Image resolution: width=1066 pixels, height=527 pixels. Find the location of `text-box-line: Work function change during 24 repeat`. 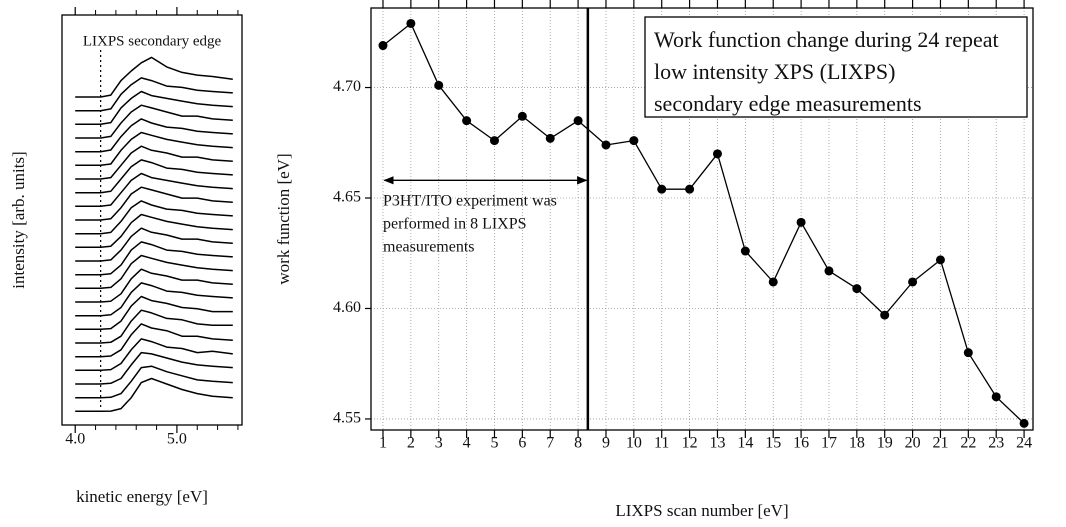

text-box-line: Work function change during 24 repeat is located at coordinates (826, 39).